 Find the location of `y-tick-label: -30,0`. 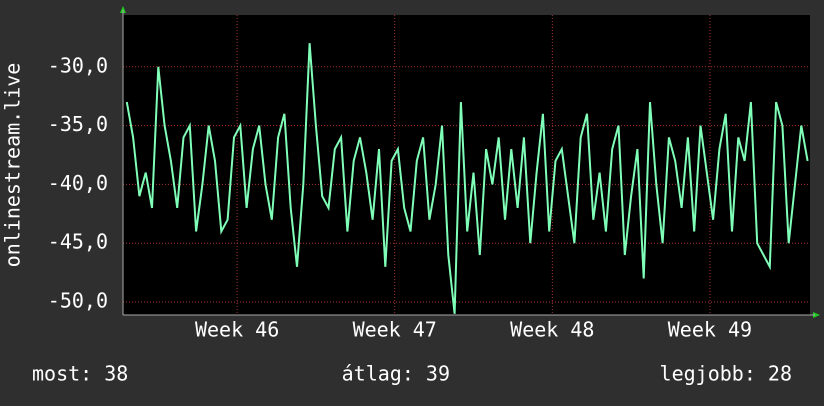

y-tick-label: -30,0 is located at coordinates (78, 65).